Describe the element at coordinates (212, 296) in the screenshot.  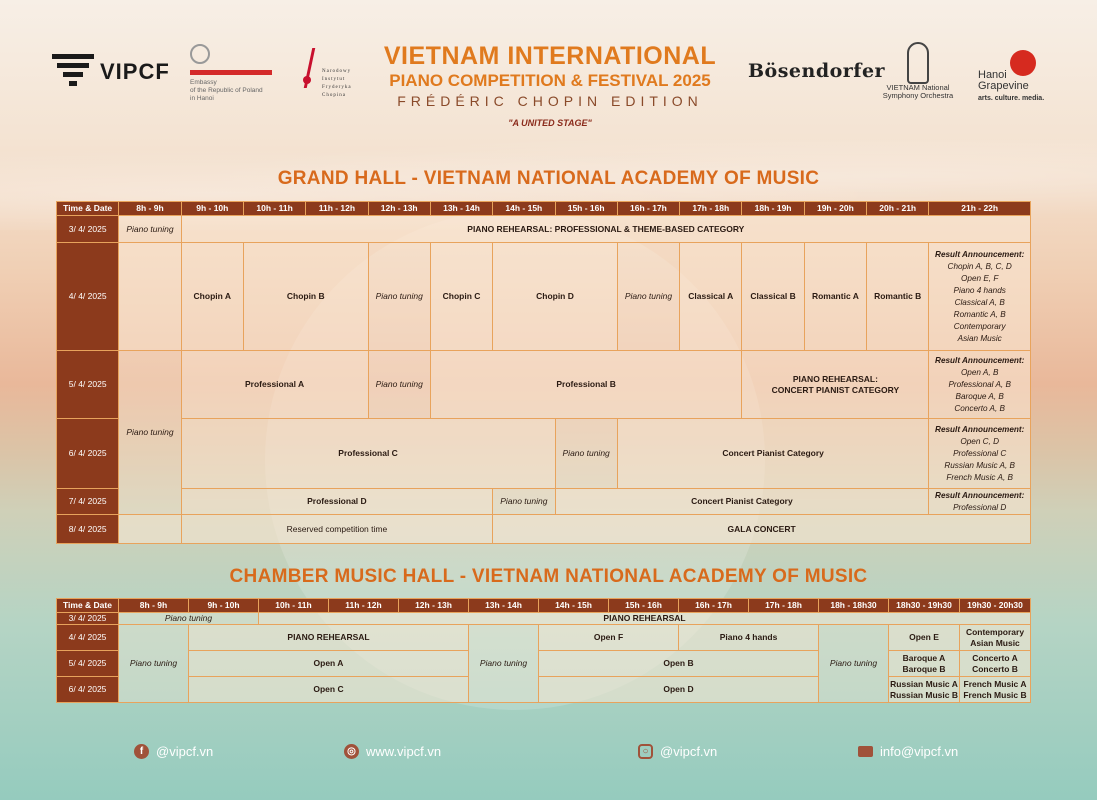
I see `schedule-cell: Chopin A` at that location.